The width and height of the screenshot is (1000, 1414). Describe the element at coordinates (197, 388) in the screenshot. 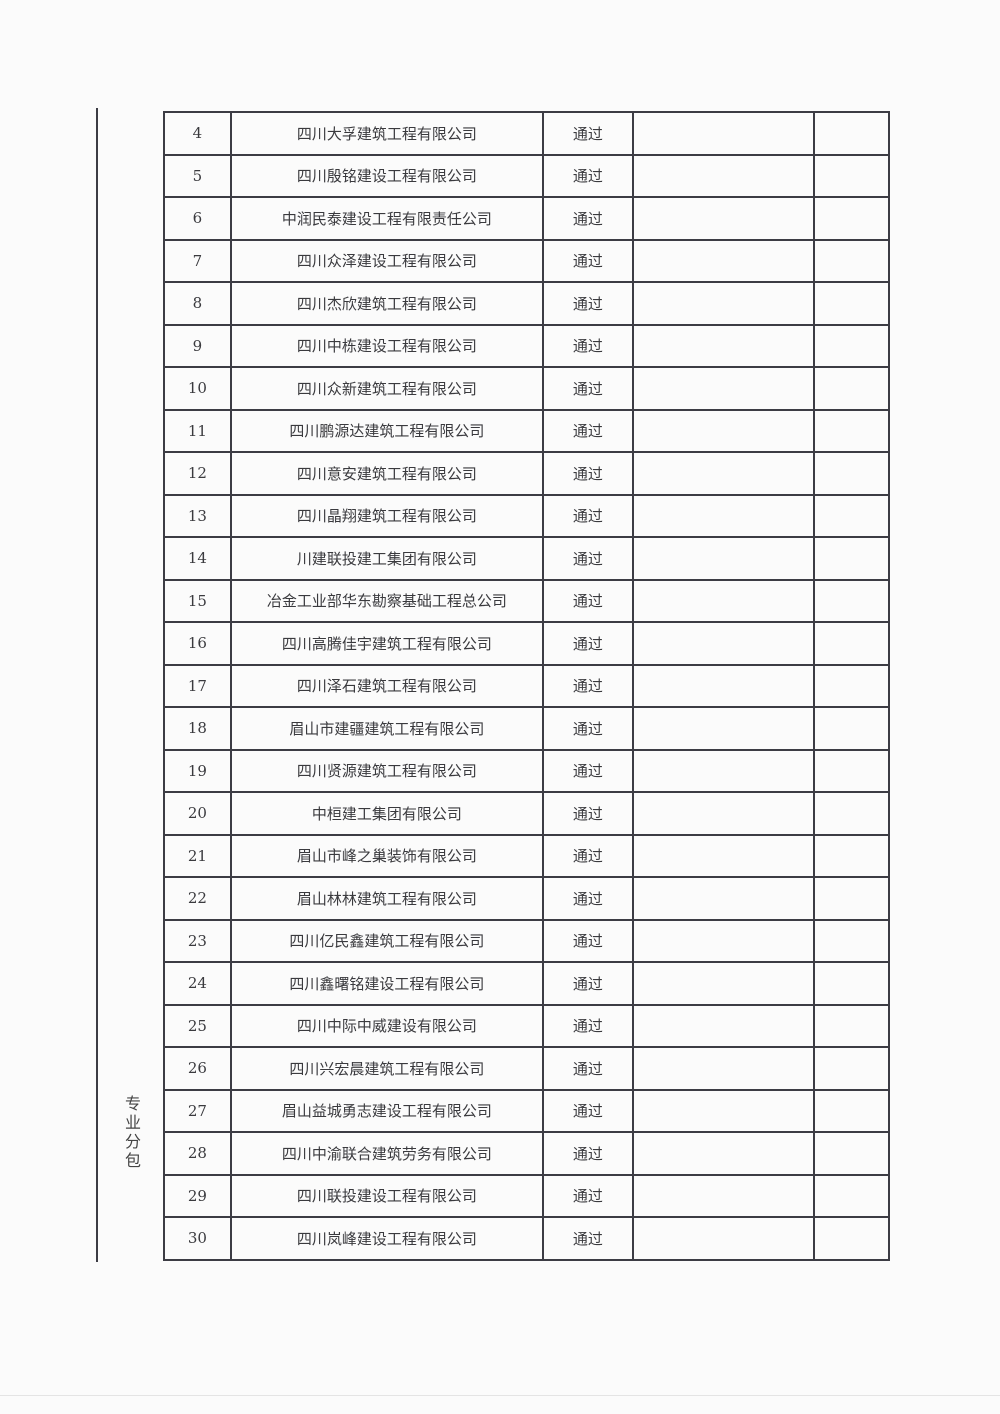

I see `row-number: 10` at that location.